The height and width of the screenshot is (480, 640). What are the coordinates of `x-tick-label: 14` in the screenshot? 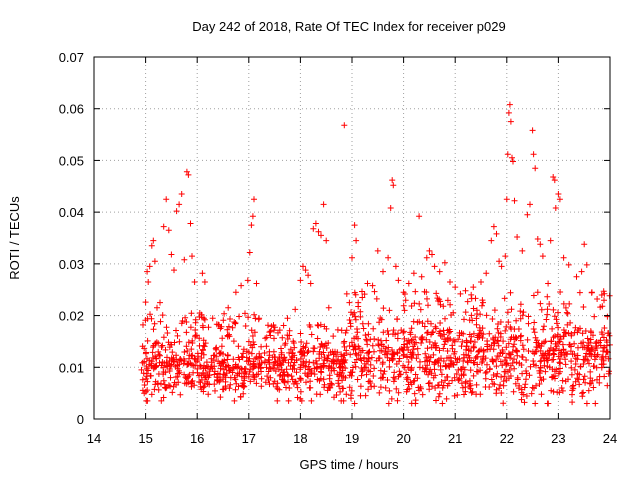 It's located at (94, 438).